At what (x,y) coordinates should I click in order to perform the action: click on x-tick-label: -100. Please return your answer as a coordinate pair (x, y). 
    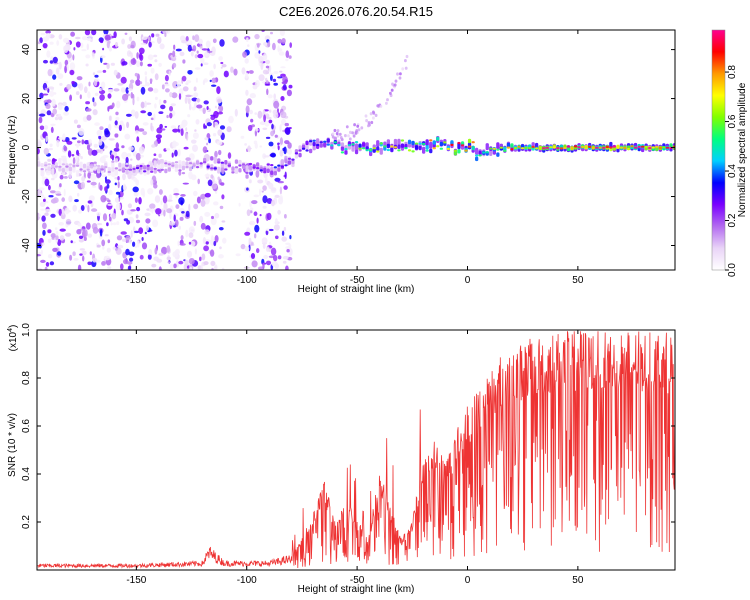
    Looking at the image, I should click on (247, 280).